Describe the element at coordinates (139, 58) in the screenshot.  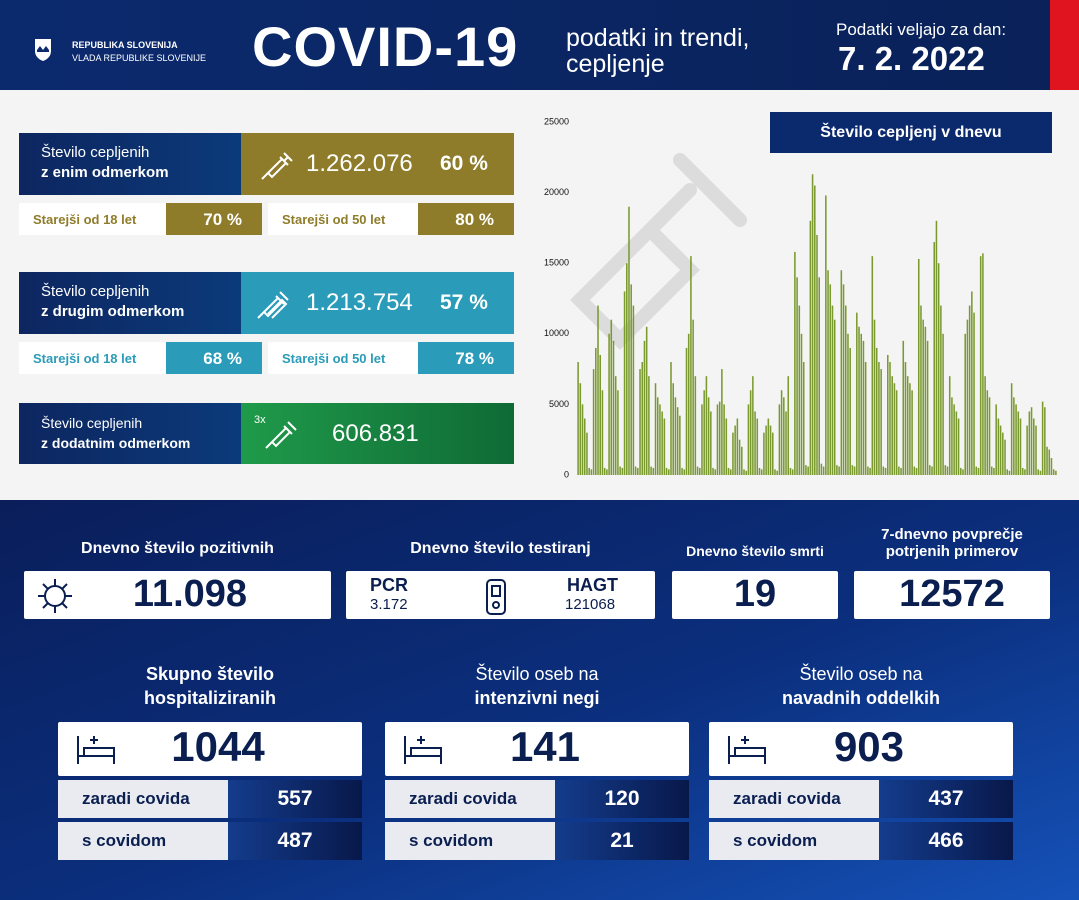
I see `org-line: VLADA REPUBLIKE SLOVENIJE` at that location.